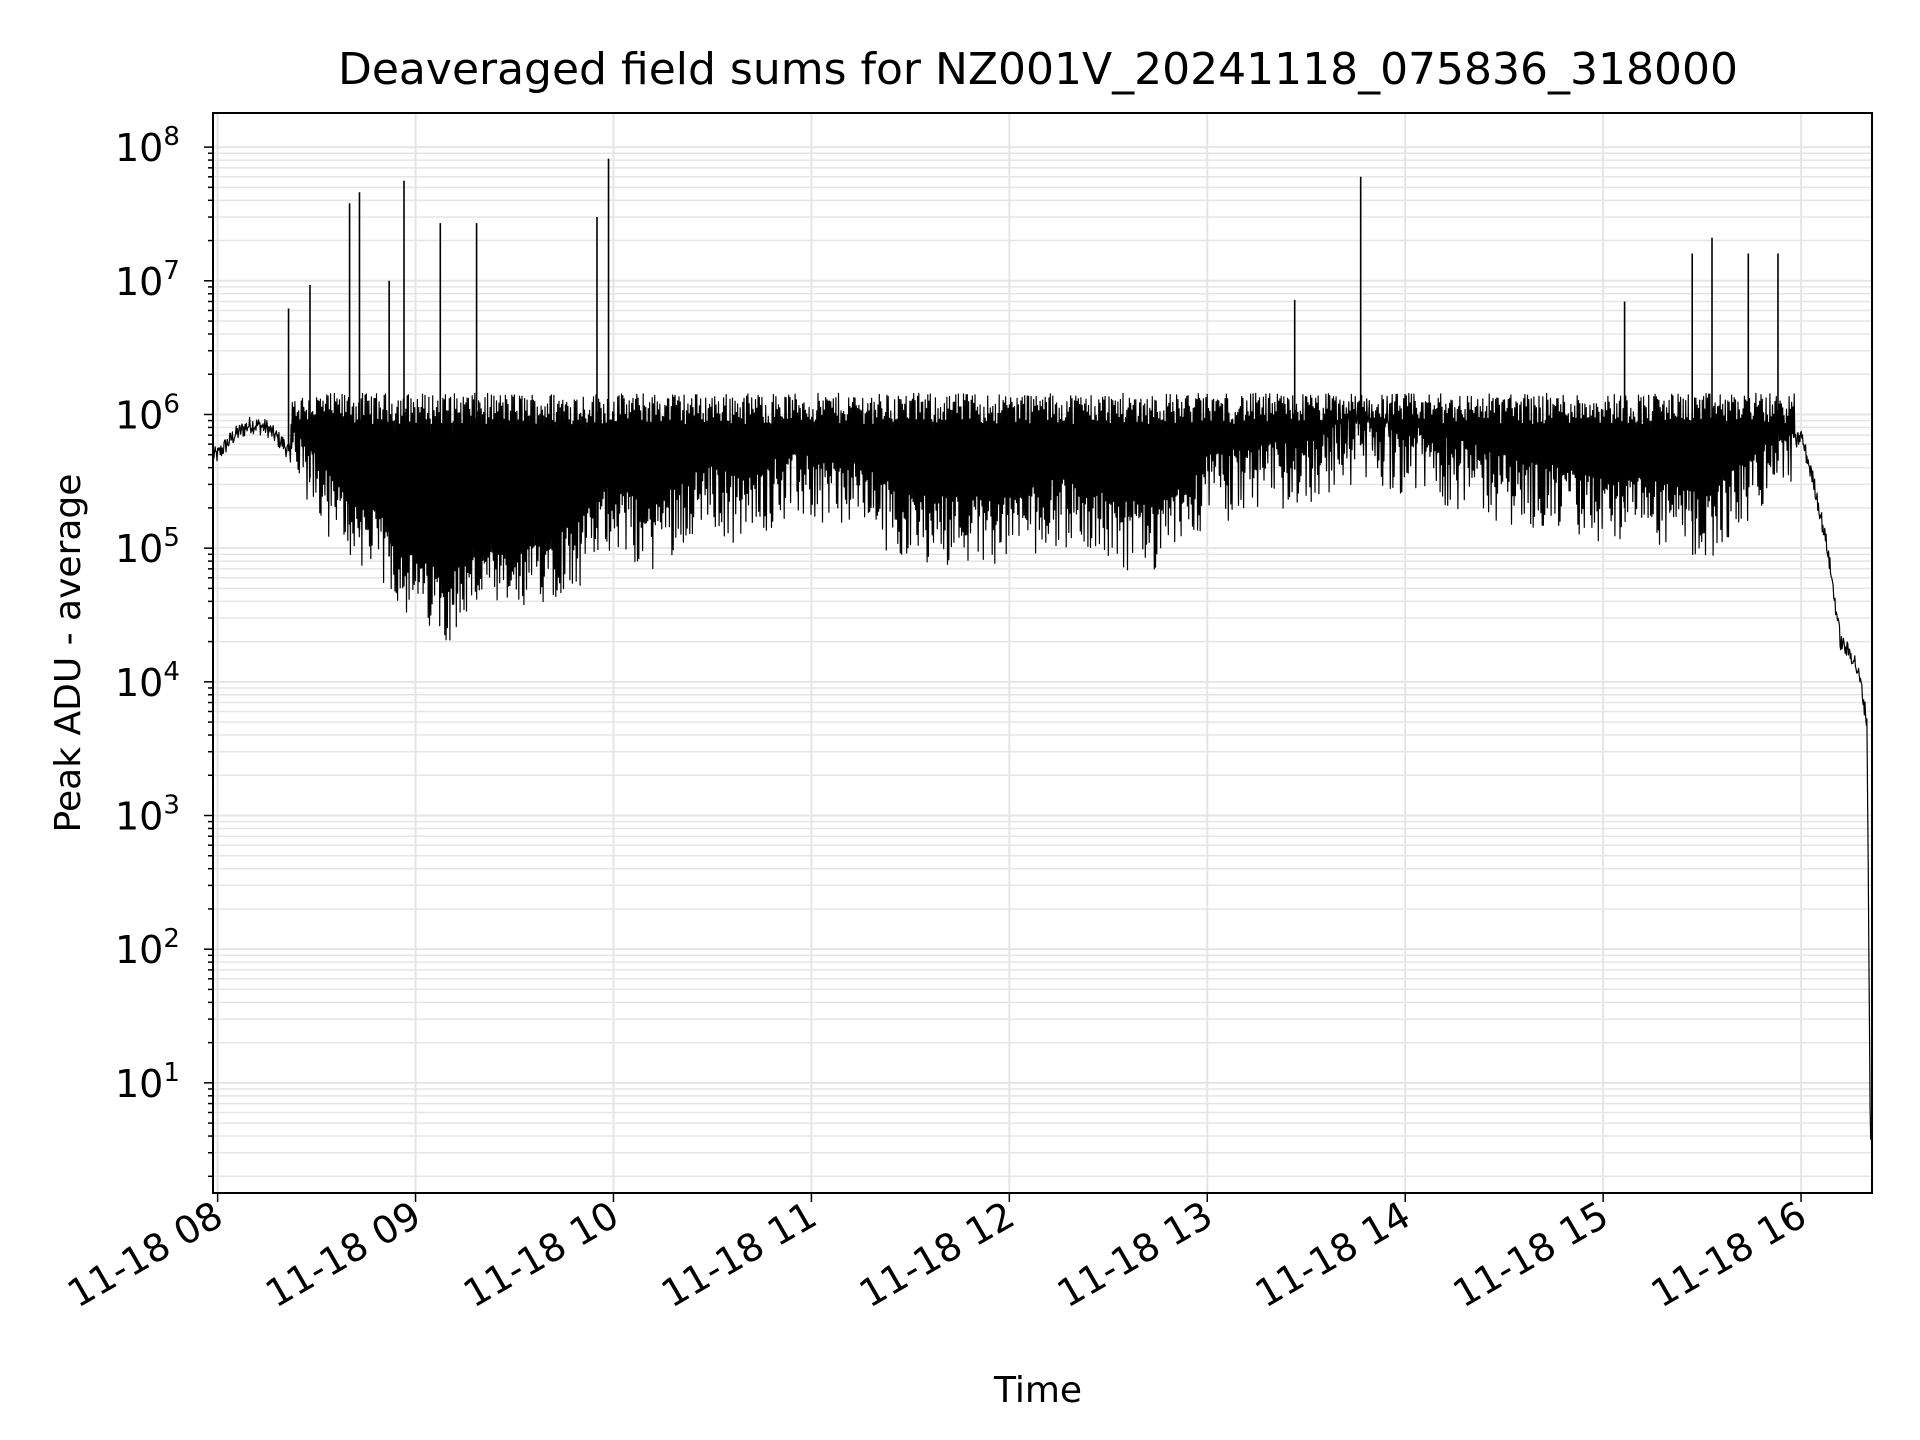  I want to click on y-tick-label: 108, so click(147, 146).